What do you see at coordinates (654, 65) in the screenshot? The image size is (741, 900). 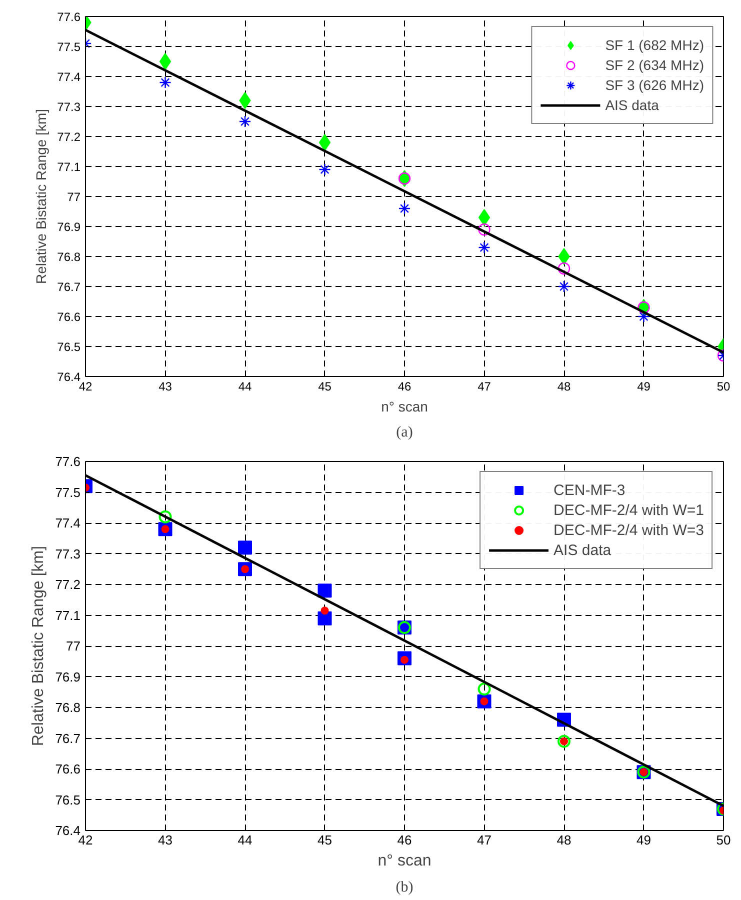 I see `legend-label: SF 2 (634 MHz)` at bounding box center [654, 65].